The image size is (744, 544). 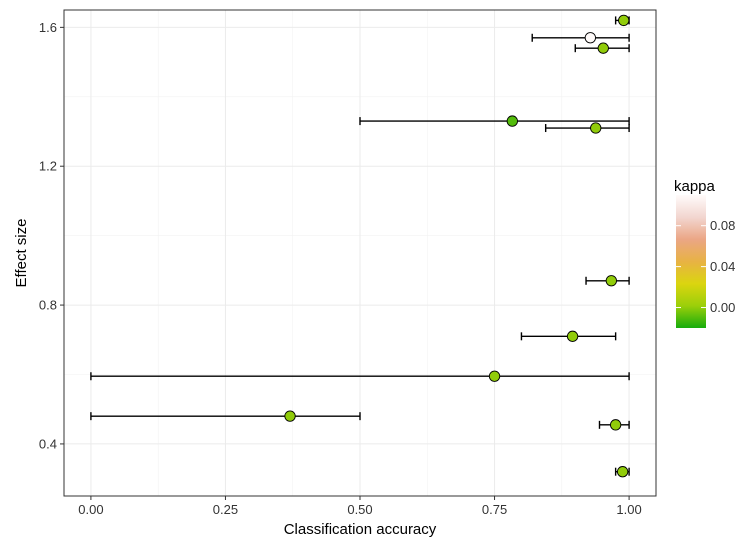 What do you see at coordinates (48, 305) in the screenshot?
I see `y-tick-label: 0.8` at bounding box center [48, 305].